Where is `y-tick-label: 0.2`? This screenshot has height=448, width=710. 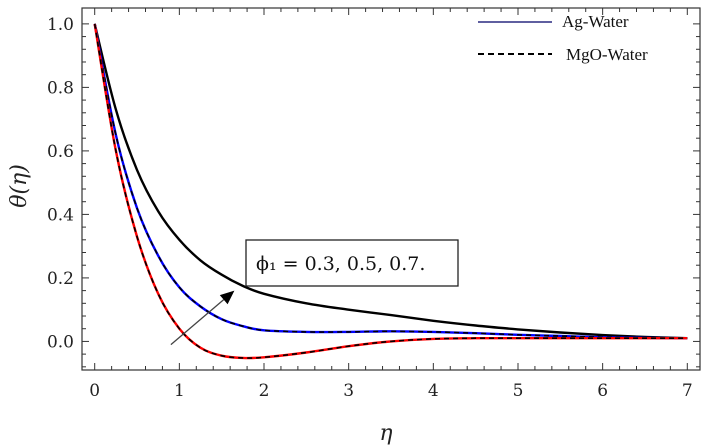 y-tick-label: 0.2 is located at coordinates (60, 279).